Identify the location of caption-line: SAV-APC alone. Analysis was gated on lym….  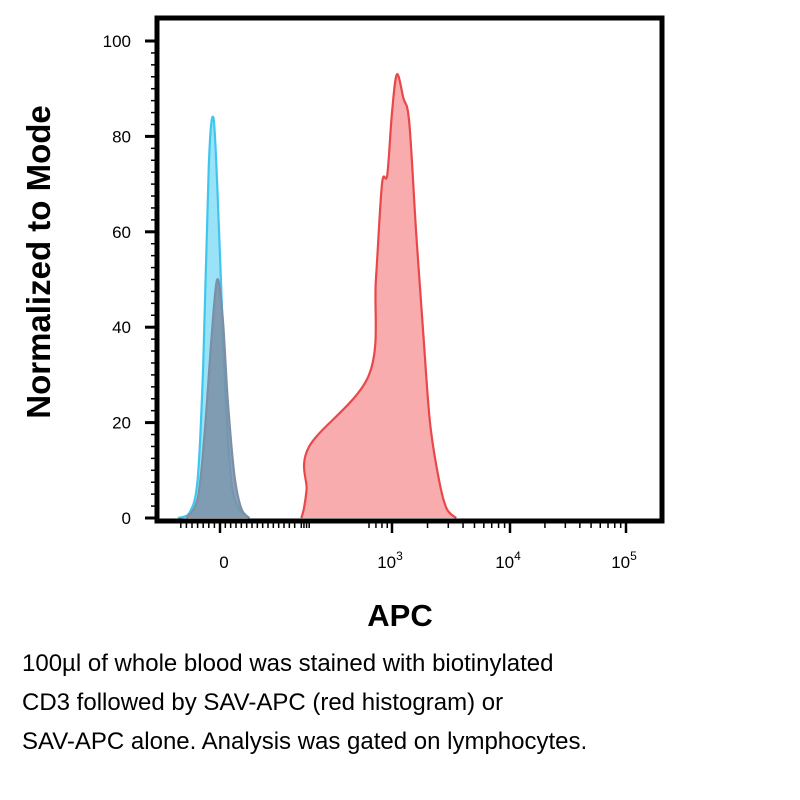
(305, 741).